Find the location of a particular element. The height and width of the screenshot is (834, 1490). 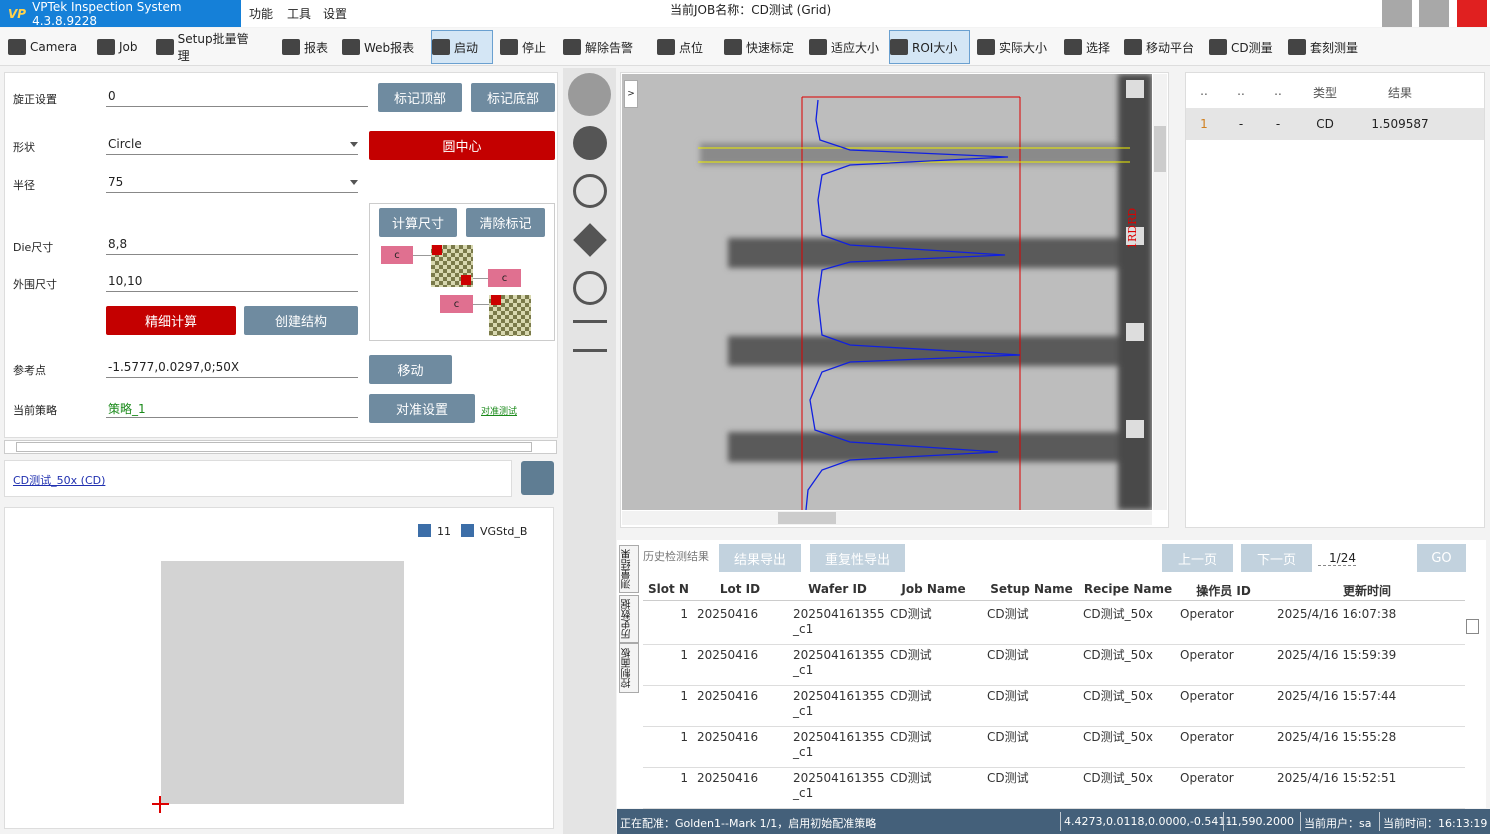

cell: CD is located at coordinates (1325, 124).